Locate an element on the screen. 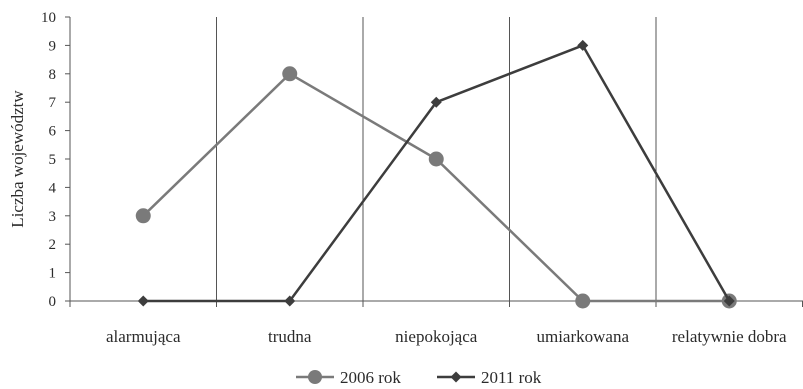 This screenshot has height=389, width=803. legend-label: 2011 rok is located at coordinates (511, 377).